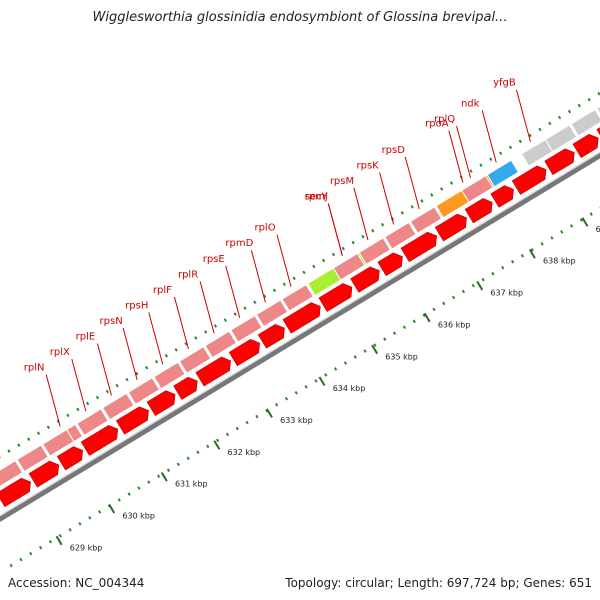 Image resolution: width=600 pixels, height=600 pixels. Describe the element at coordinates (394, 150) in the screenshot. I see `gene-label-rpsD: rpsD` at that location.